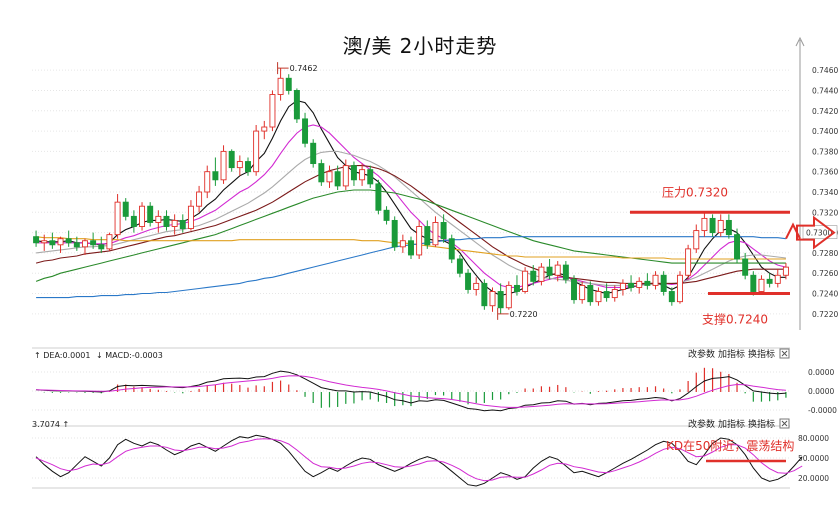 Image resolution: width=840 pixels, height=507 pixels. What do you see at coordinates (813, 478) in the screenshot?
I see `kd-y-tick: 20.0000` at bounding box center [813, 478].